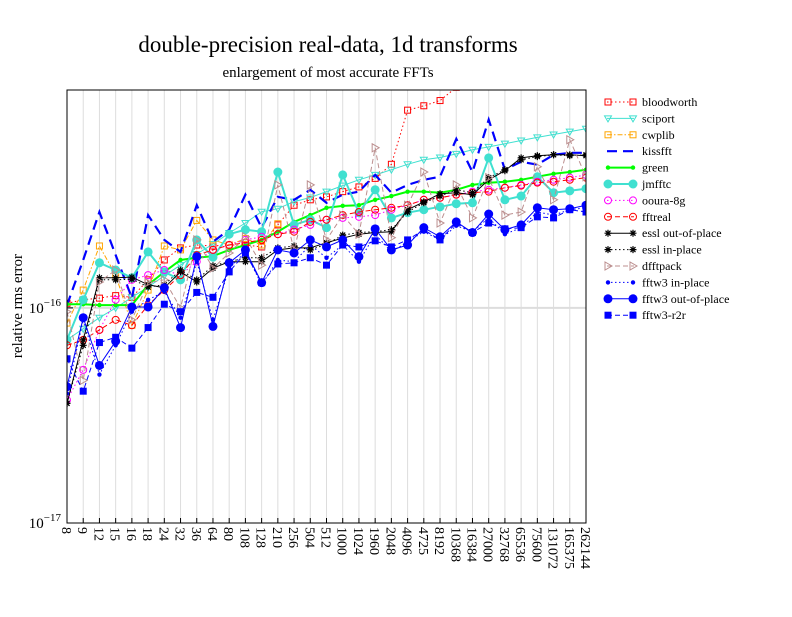 Image resolution: width=792 pixels, height=617 pixels. I want to click on legend-label: ooura-8g, so click(663, 200).